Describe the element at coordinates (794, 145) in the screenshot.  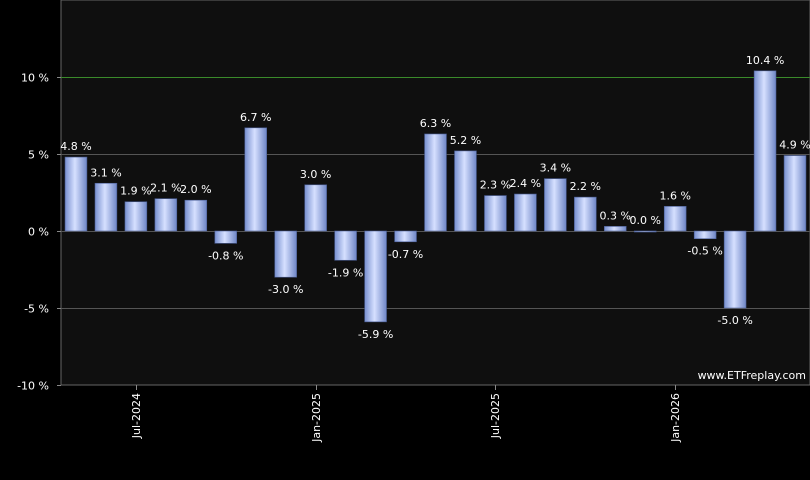
I see `data-label: 4.9 %` at that location.